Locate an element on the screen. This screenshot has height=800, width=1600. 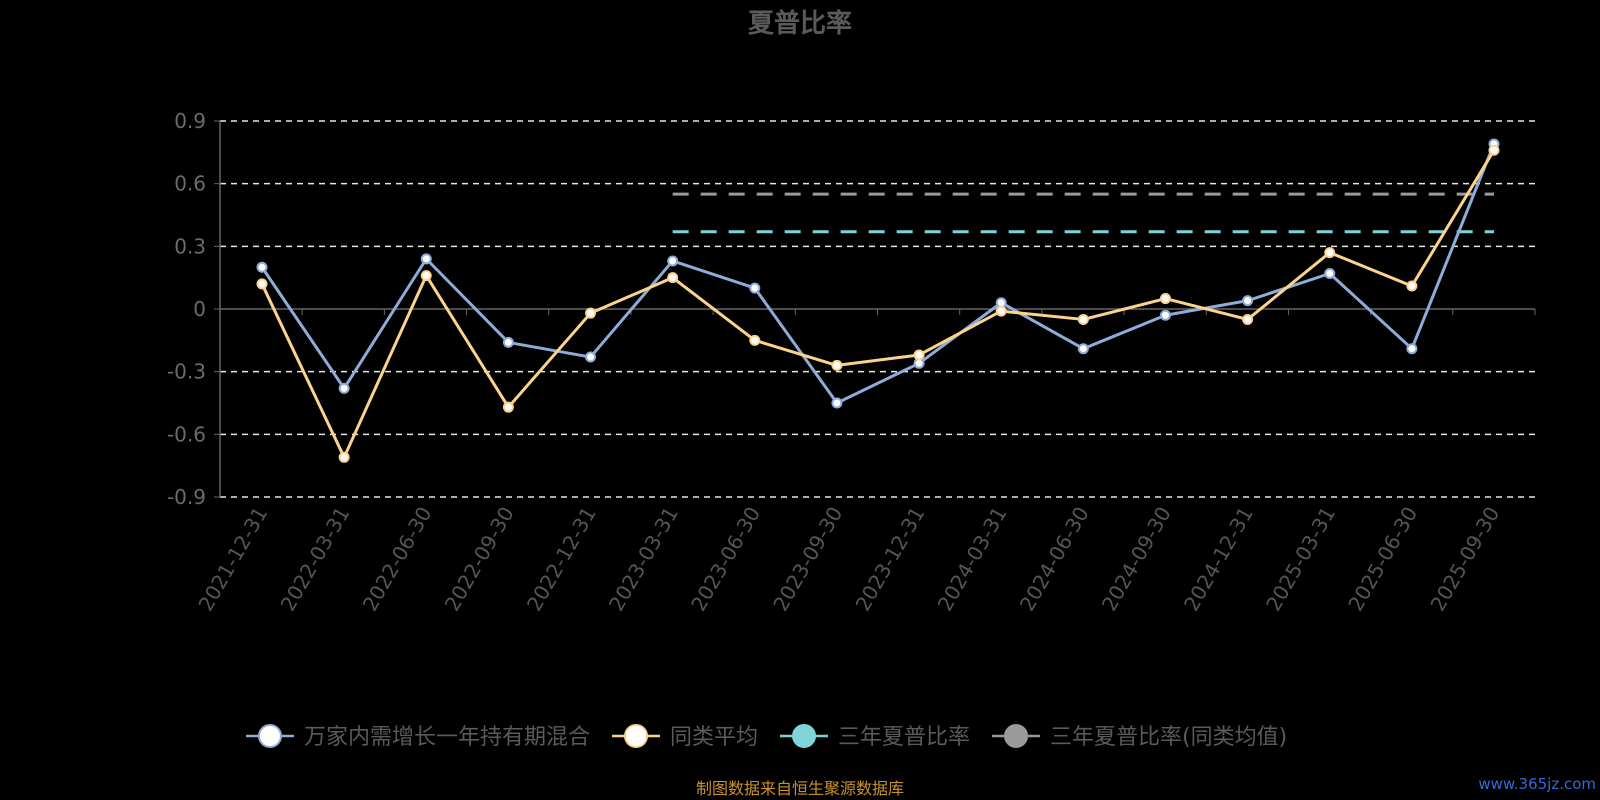
legend: 万家内需增长一年持有期混合 同类平均 三年夏普比率 三年夏普比率(同类均值) is located at coordinates (766, 737).